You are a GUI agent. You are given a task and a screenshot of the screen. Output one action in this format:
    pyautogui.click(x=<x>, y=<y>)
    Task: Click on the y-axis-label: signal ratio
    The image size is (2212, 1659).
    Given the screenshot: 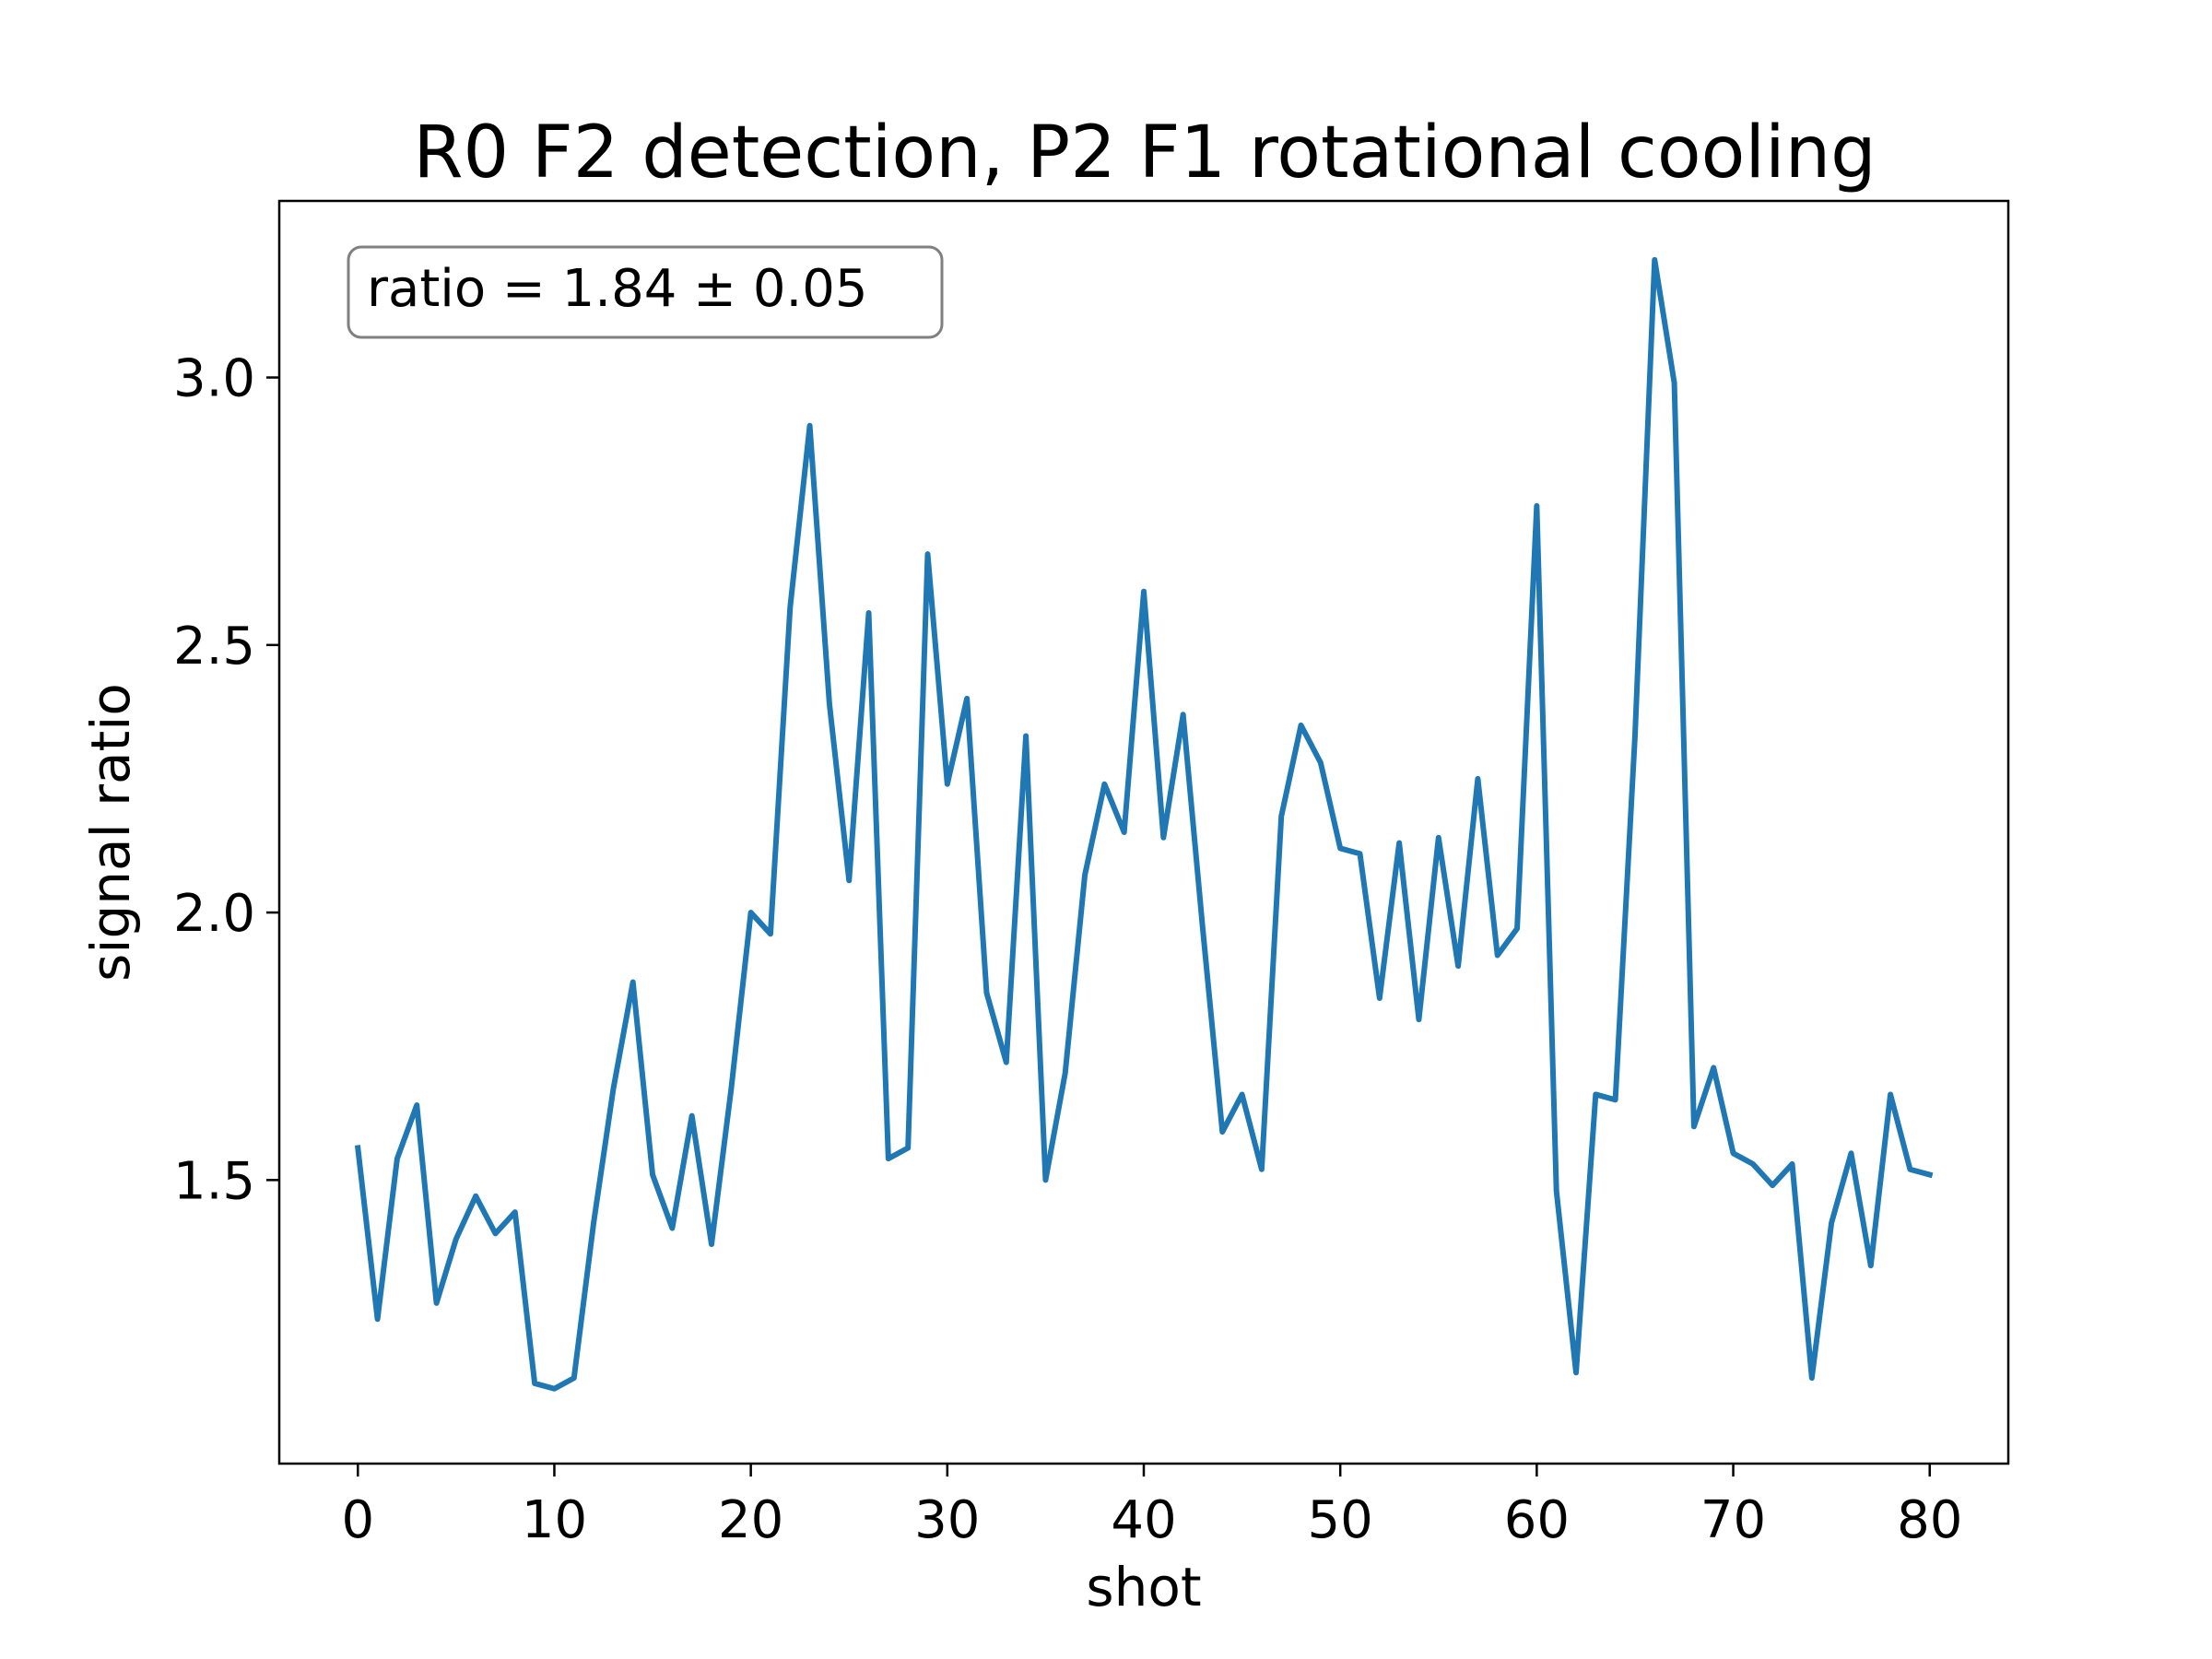 What is the action you would take?
    pyautogui.click(x=110, y=832)
    